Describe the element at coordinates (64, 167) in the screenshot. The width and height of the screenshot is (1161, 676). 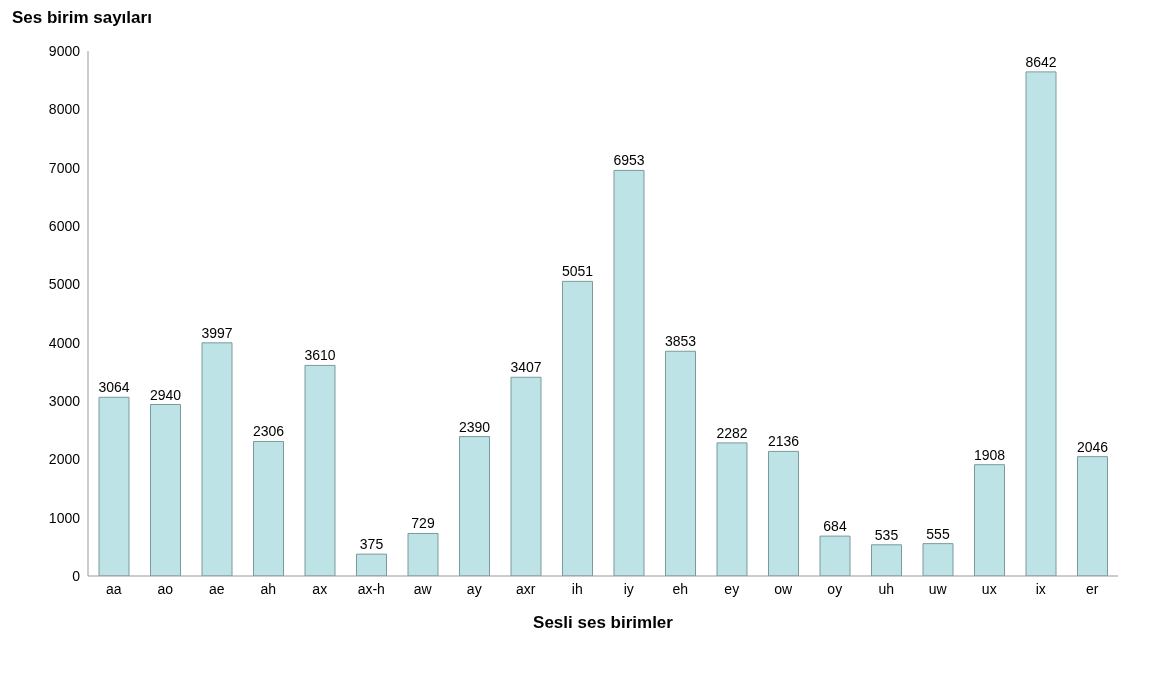
I see `y-tick-label: 7000` at that location.